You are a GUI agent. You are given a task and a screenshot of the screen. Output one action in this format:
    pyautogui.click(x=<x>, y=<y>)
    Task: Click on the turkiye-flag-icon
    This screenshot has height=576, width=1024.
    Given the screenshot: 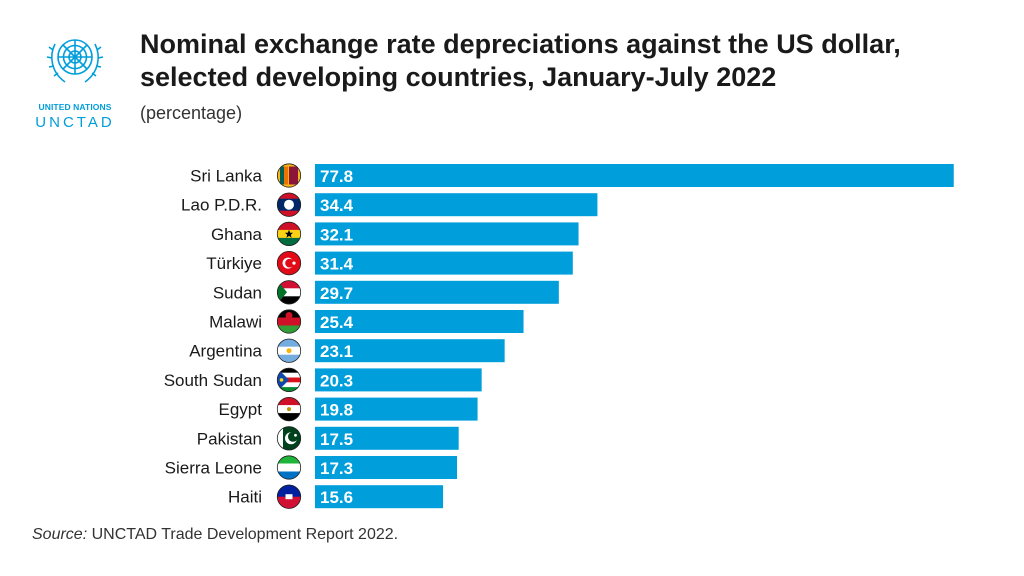 What is the action you would take?
    pyautogui.click(x=289, y=263)
    